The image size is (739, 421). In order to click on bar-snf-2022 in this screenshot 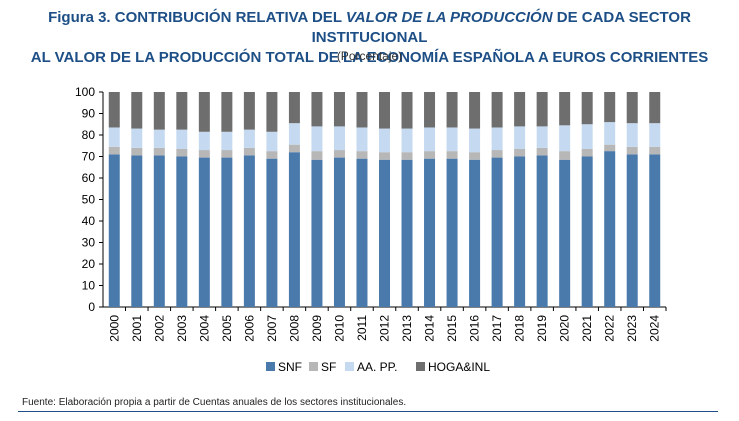, I will do `click(610, 229)`.